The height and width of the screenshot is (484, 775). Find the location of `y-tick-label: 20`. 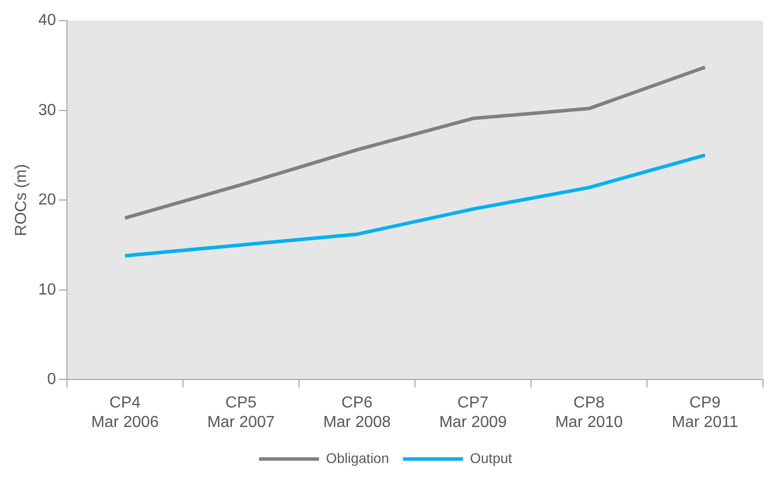

y-tick-label: 20 is located at coordinates (47, 200).